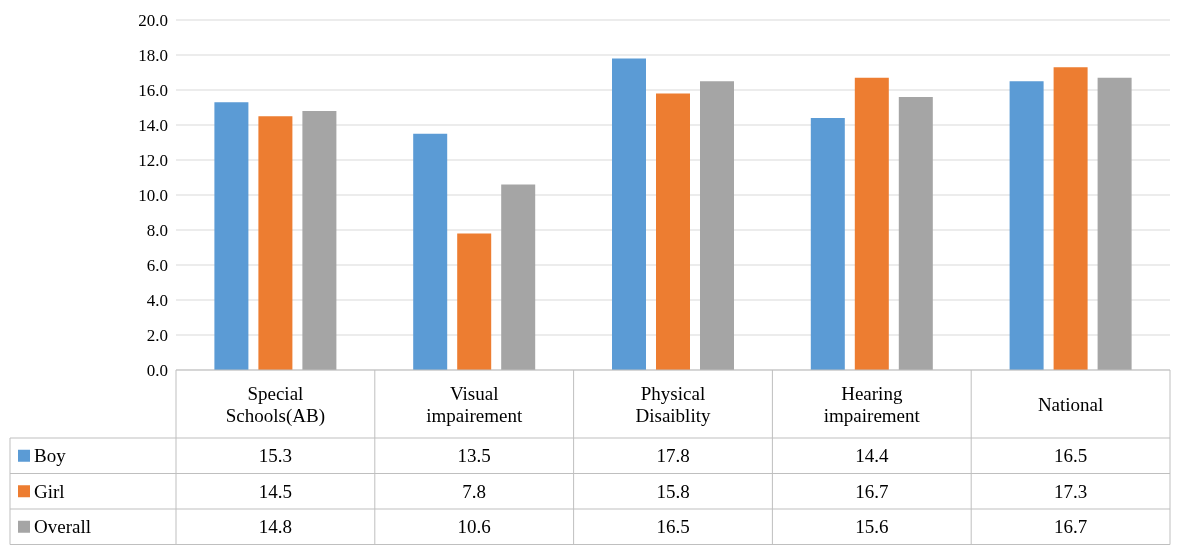  What do you see at coordinates (673, 491) in the screenshot?
I see `data-label: 15.8` at bounding box center [673, 491].